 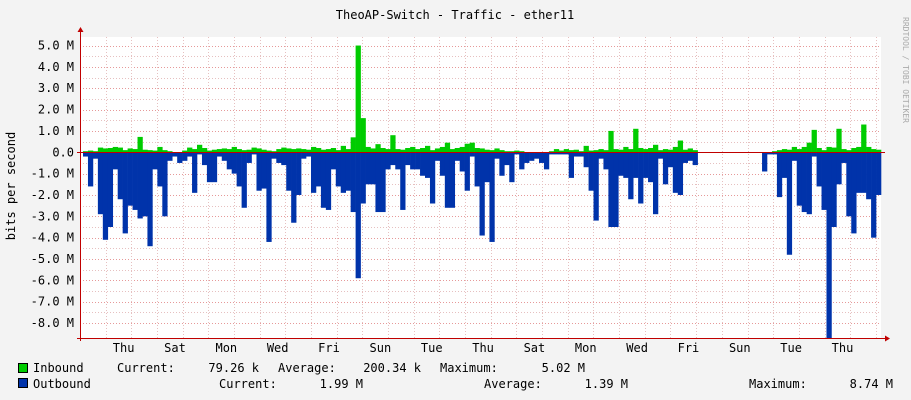 I want to click on x-axis-arrow, so click(x=887, y=338).